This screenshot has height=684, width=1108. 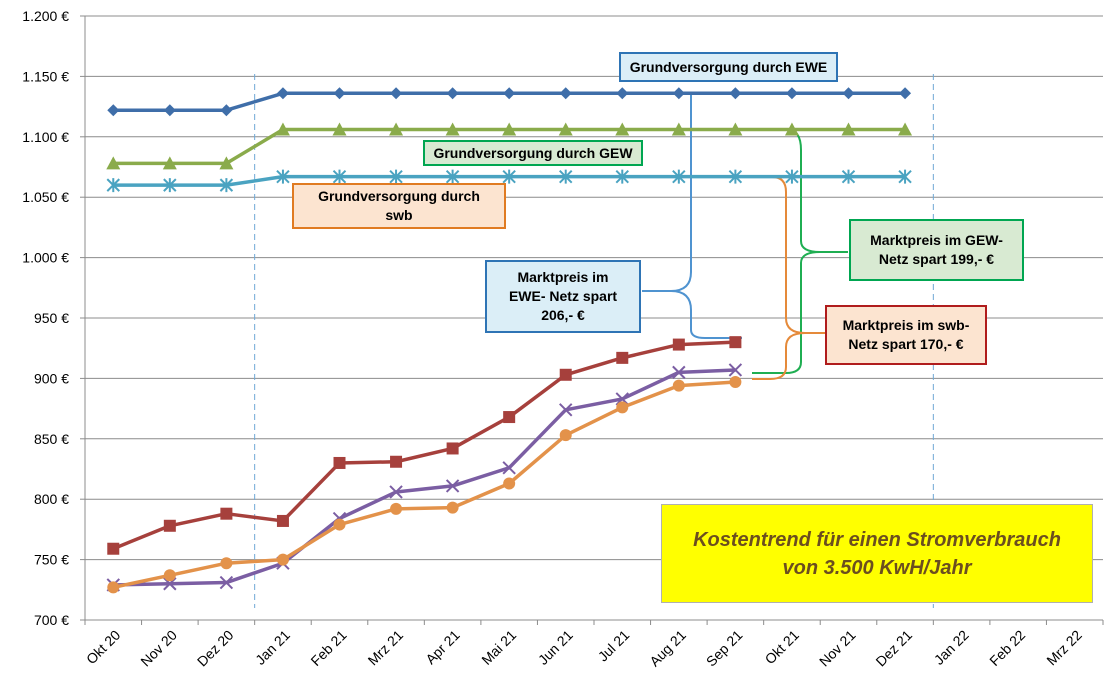 I want to click on x-tick-label-6: Apr 21, so click(x=442, y=647).